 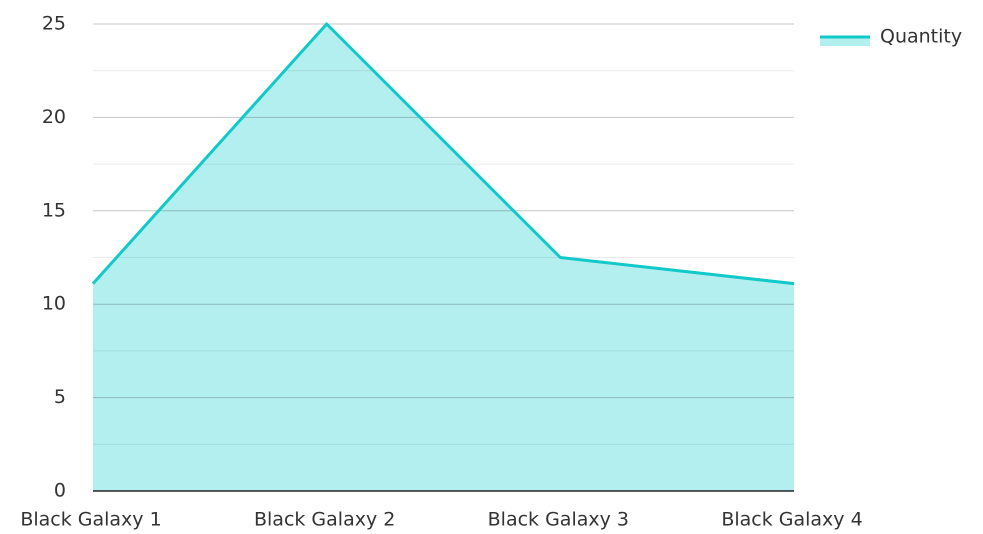 I want to click on legend-swatch-fill, so click(x=845, y=41).